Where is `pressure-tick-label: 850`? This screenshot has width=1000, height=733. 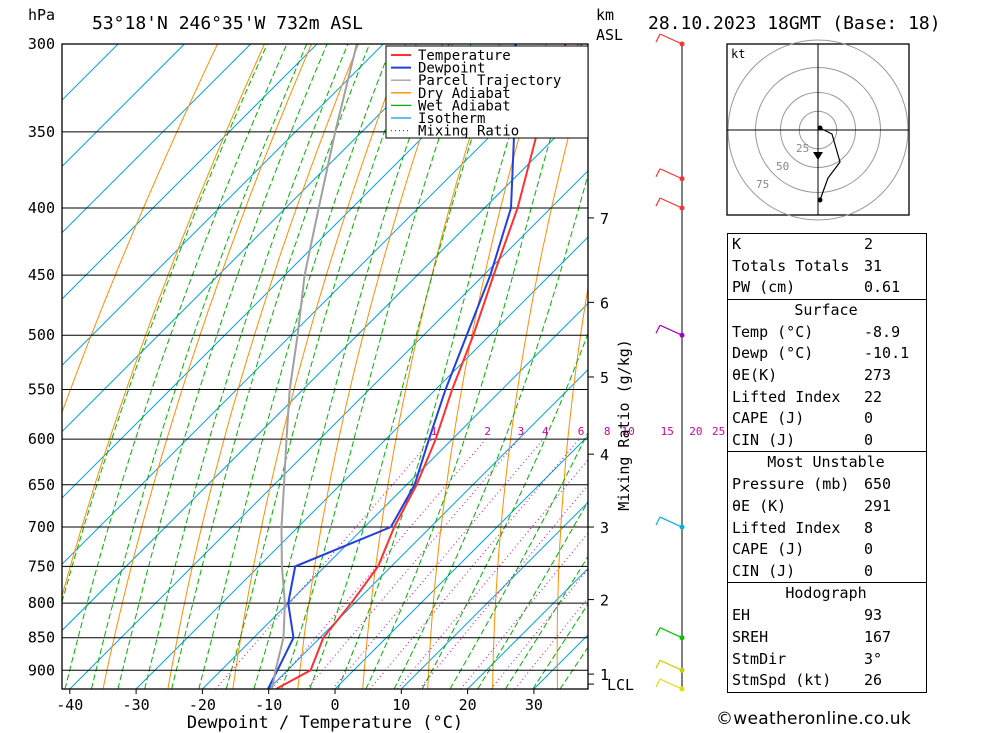 pressure-tick-label: 850 is located at coordinates (41, 638).